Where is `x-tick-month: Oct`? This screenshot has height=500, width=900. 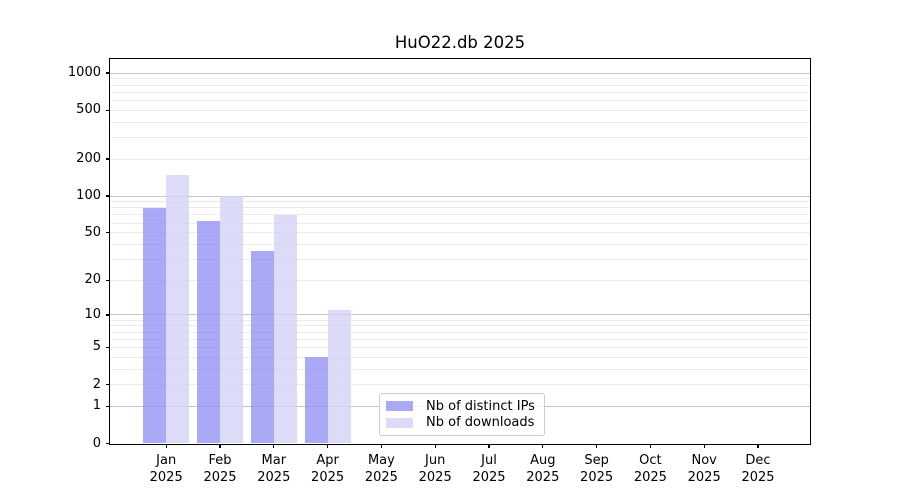
x-tick-month: Oct is located at coordinates (650, 460).